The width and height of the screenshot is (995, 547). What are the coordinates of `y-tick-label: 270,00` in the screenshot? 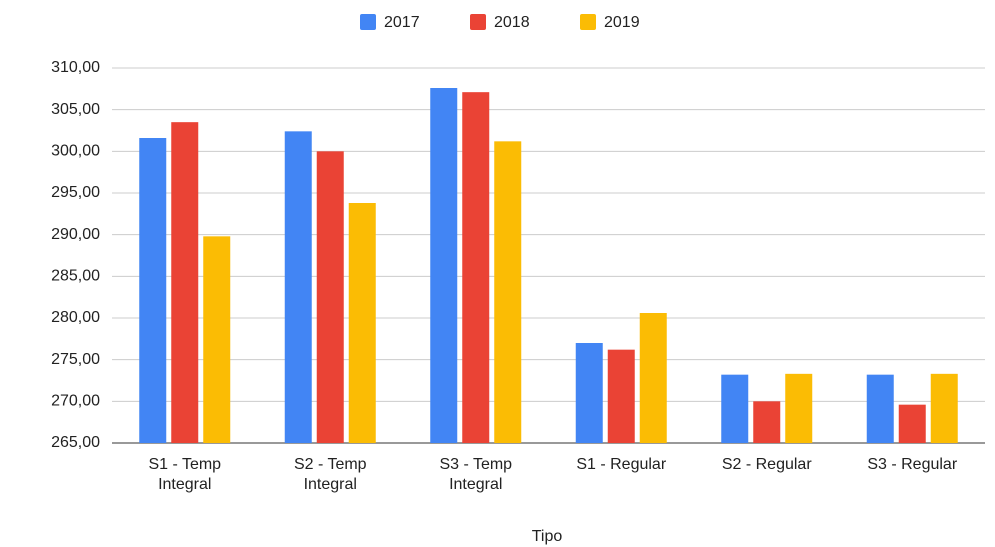 It's located at (75, 401).